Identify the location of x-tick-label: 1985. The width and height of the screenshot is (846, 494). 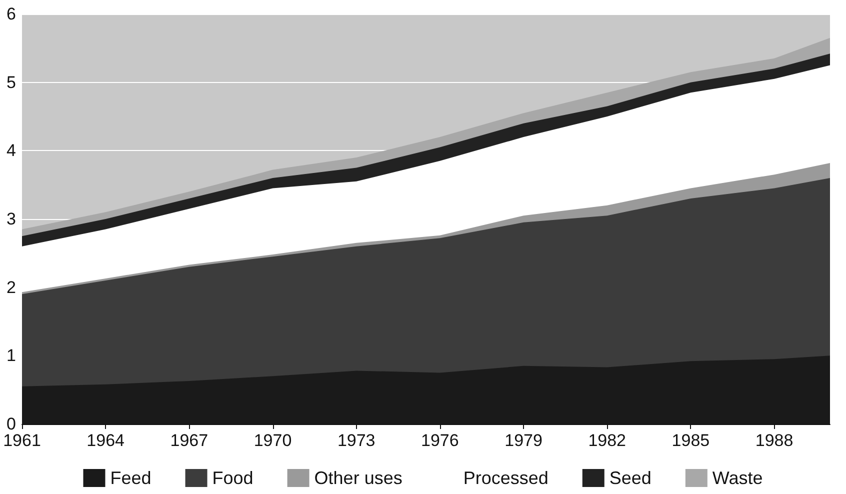
(691, 440).